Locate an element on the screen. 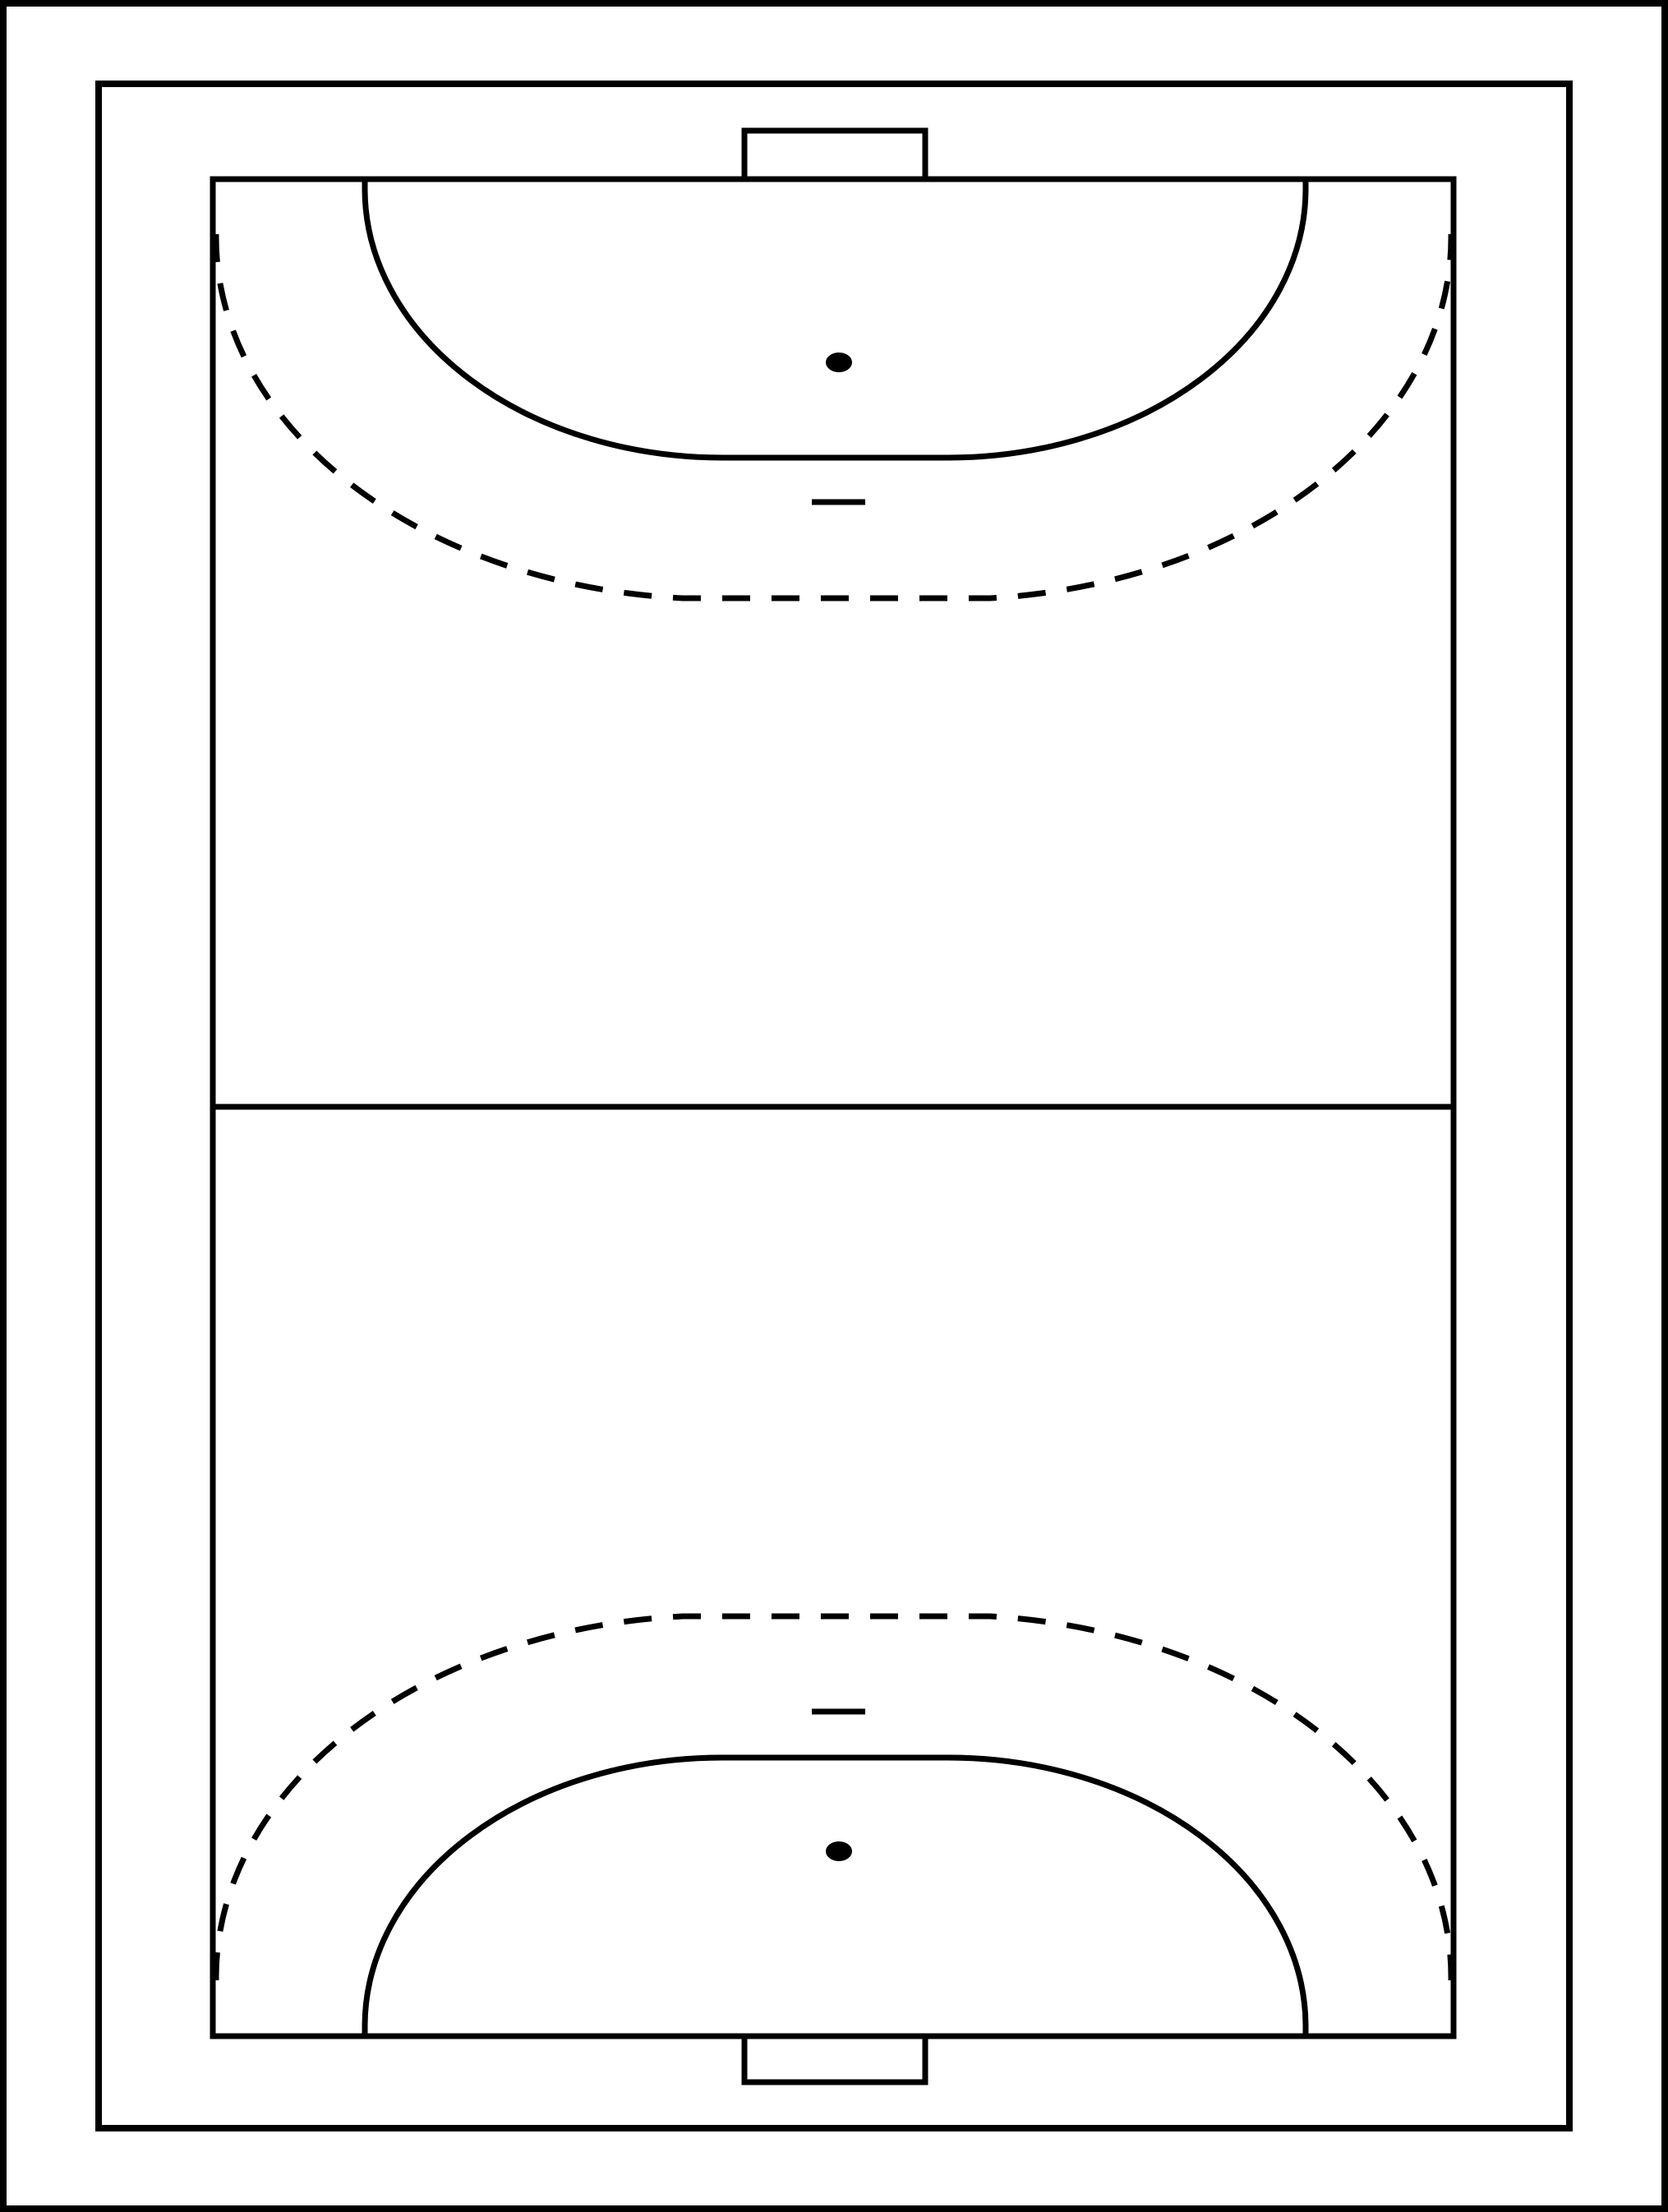 The image size is (1668, 2212). free-throw-line-top is located at coordinates (833, 417).